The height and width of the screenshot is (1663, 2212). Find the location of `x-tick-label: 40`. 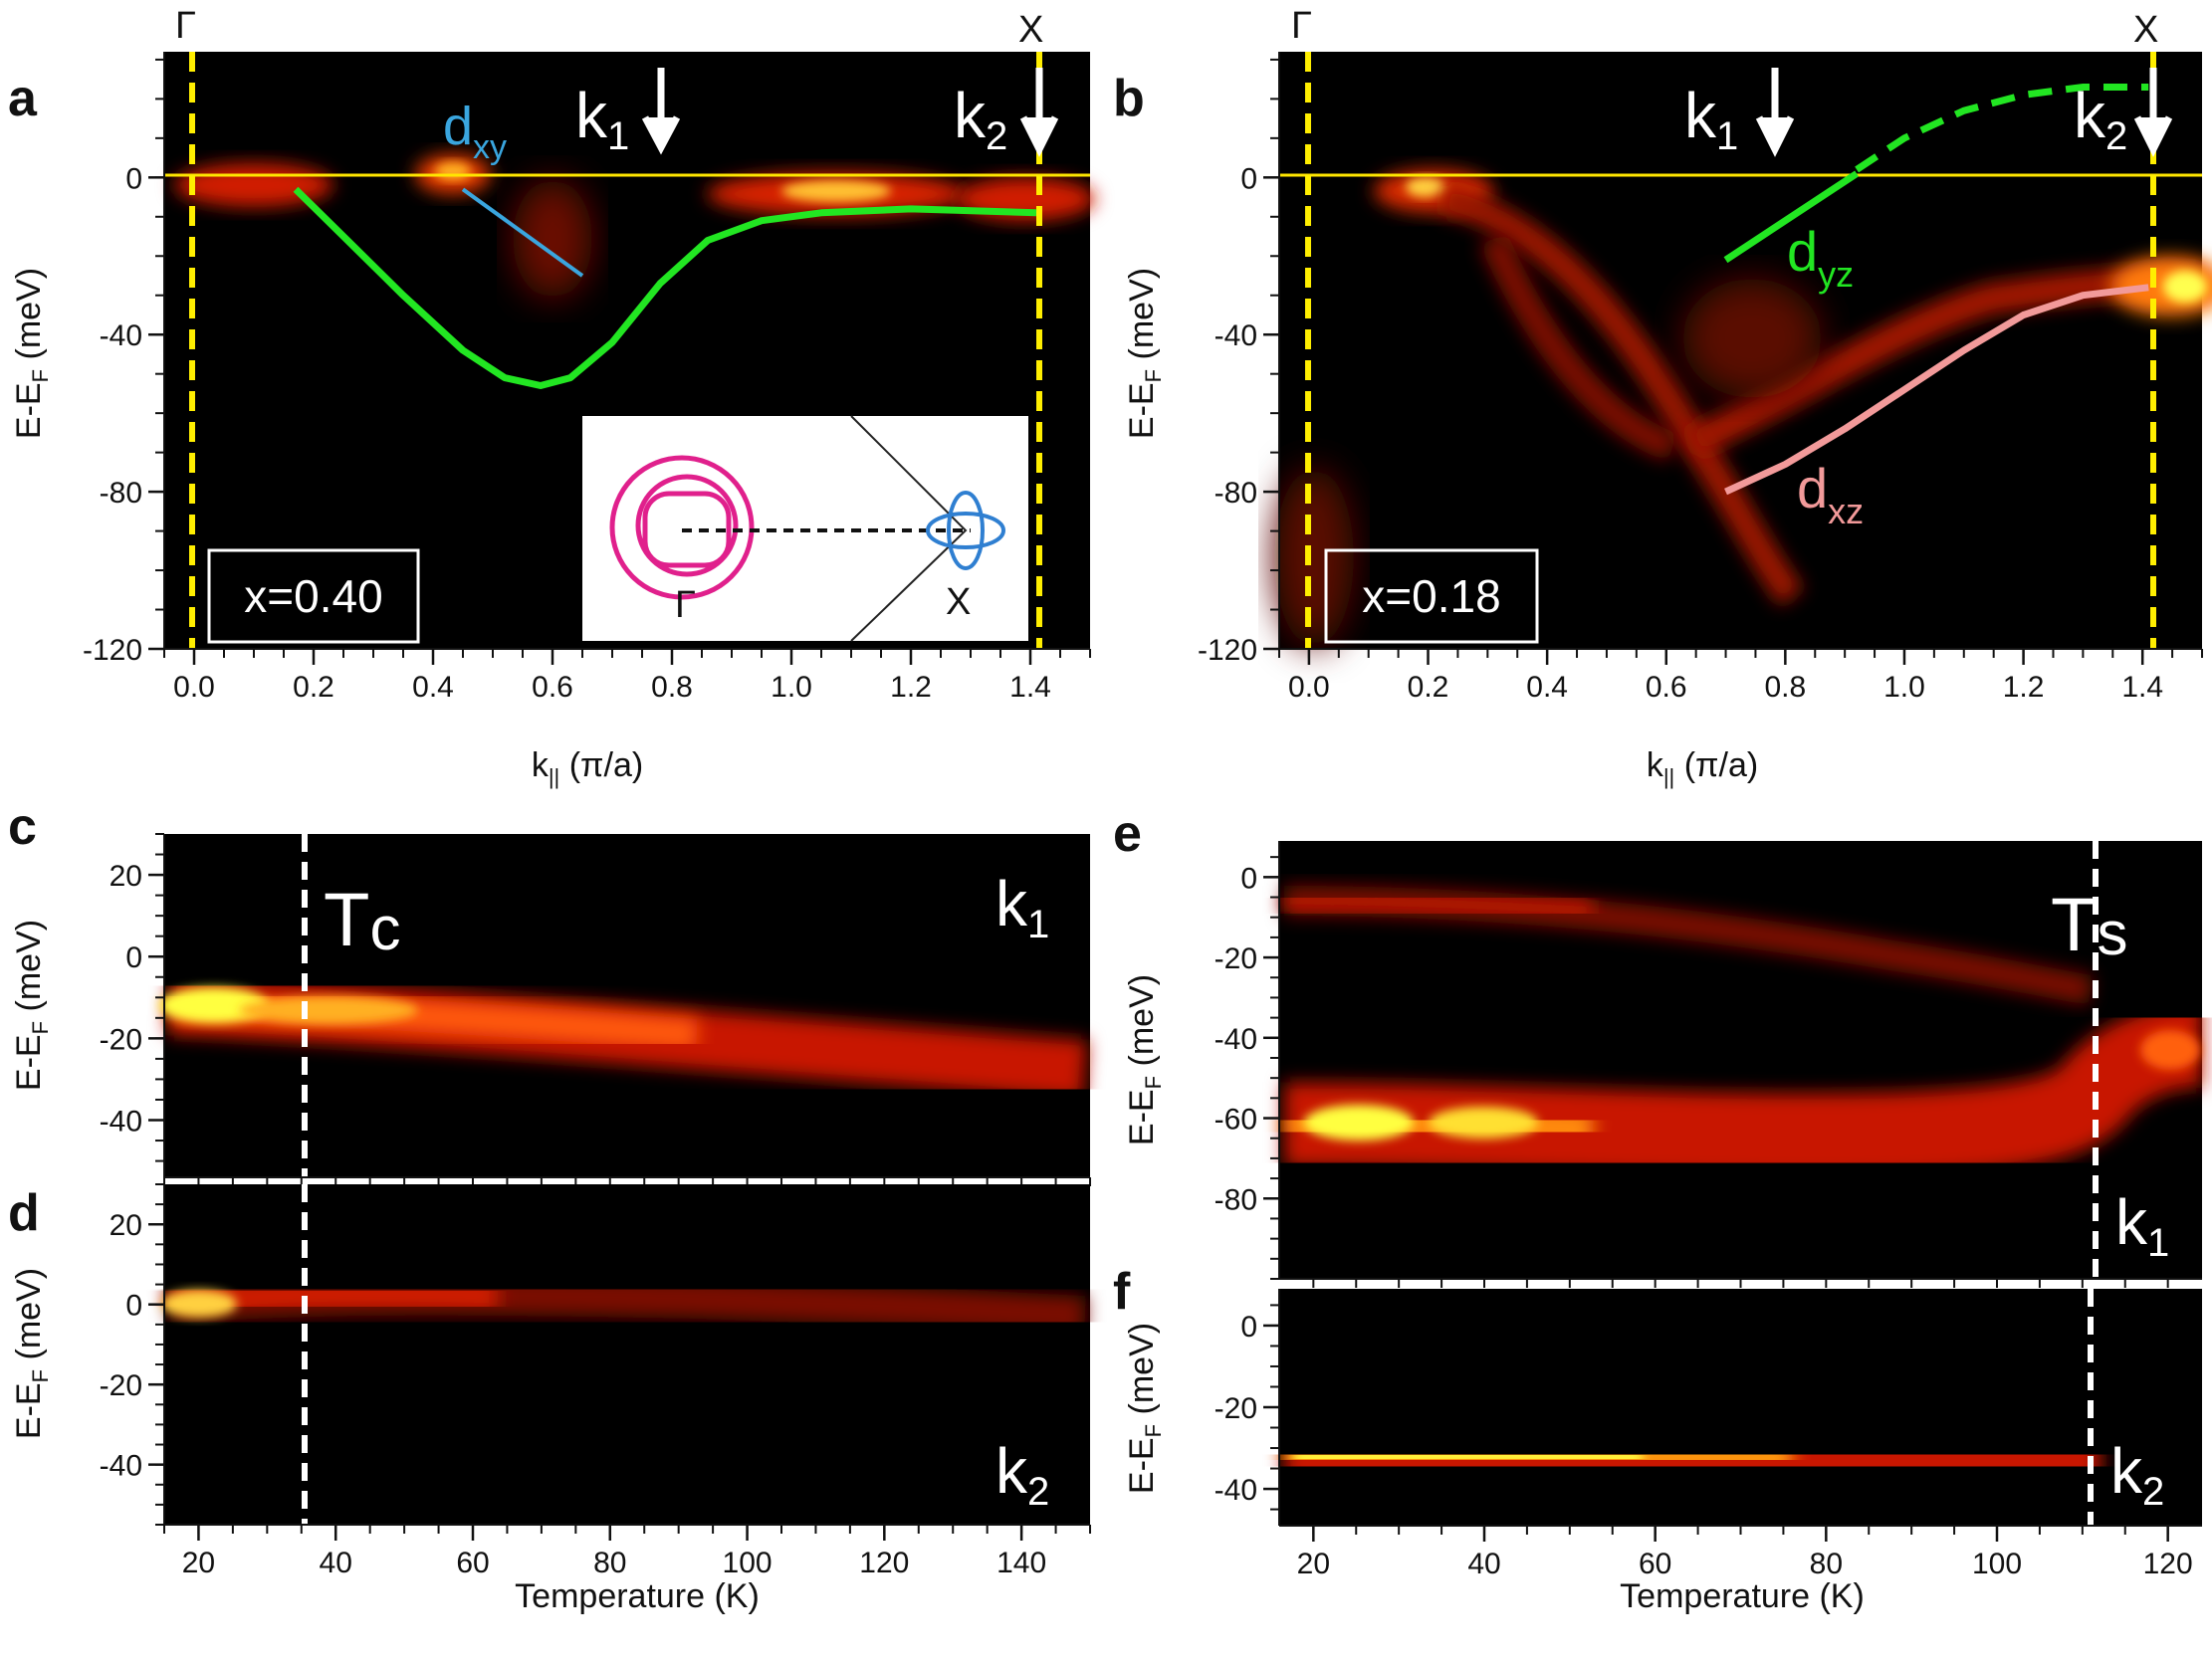

x-tick-label: 40 is located at coordinates (336, 1563).